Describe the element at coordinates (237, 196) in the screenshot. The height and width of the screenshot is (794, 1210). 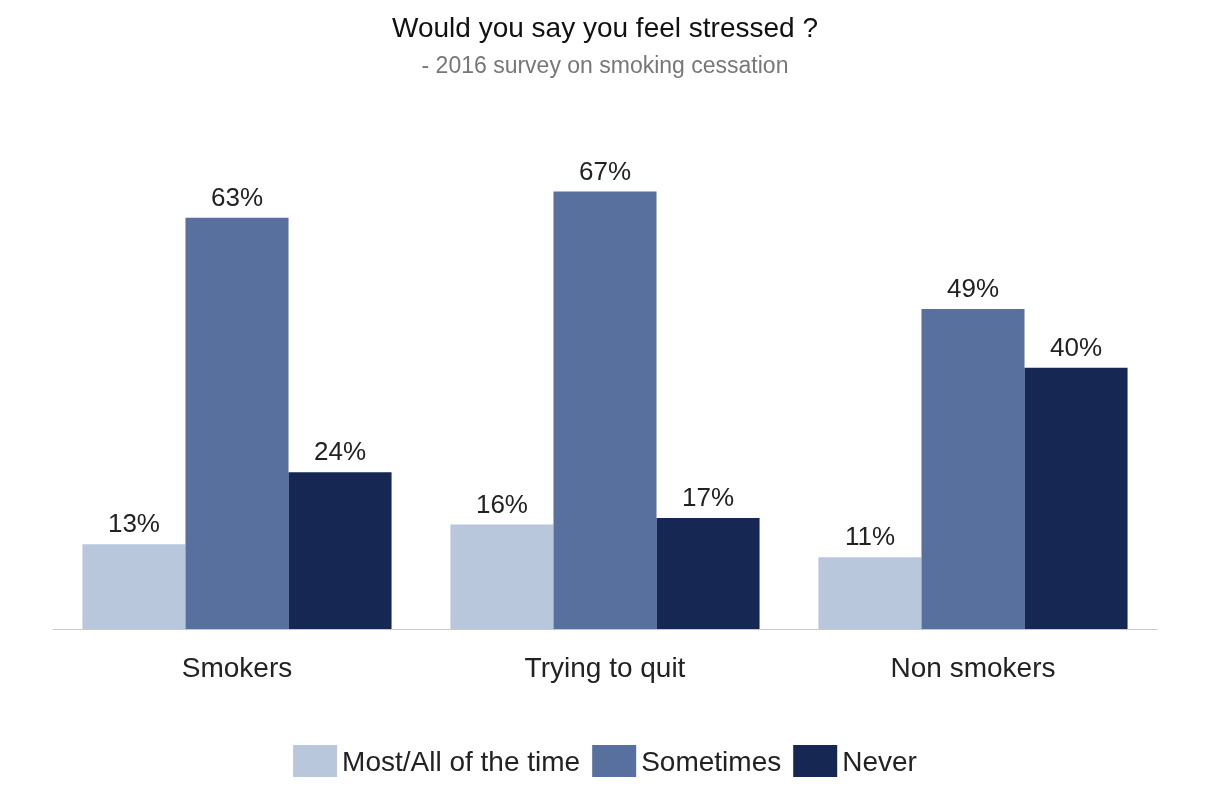
I see `data-label: 63%` at that location.